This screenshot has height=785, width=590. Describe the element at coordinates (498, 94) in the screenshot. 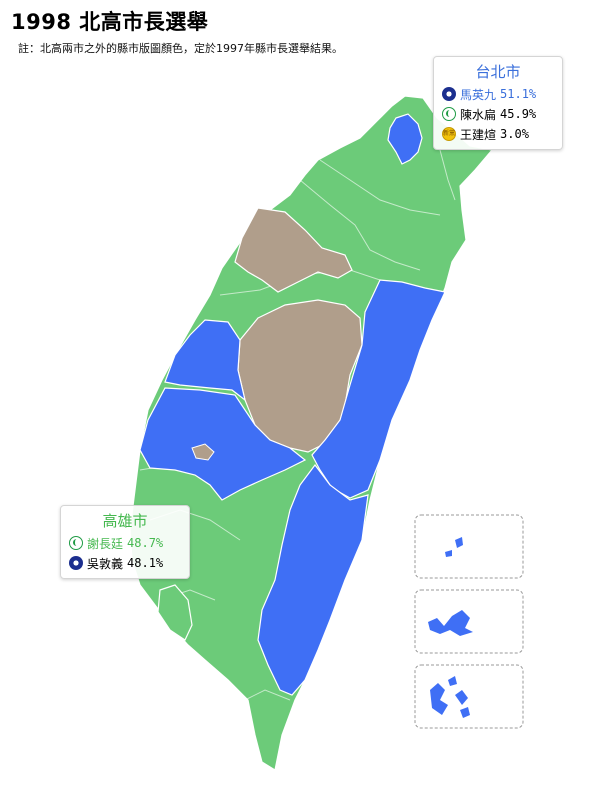

I see `candidate-row: 馬英九 51.1%` at that location.